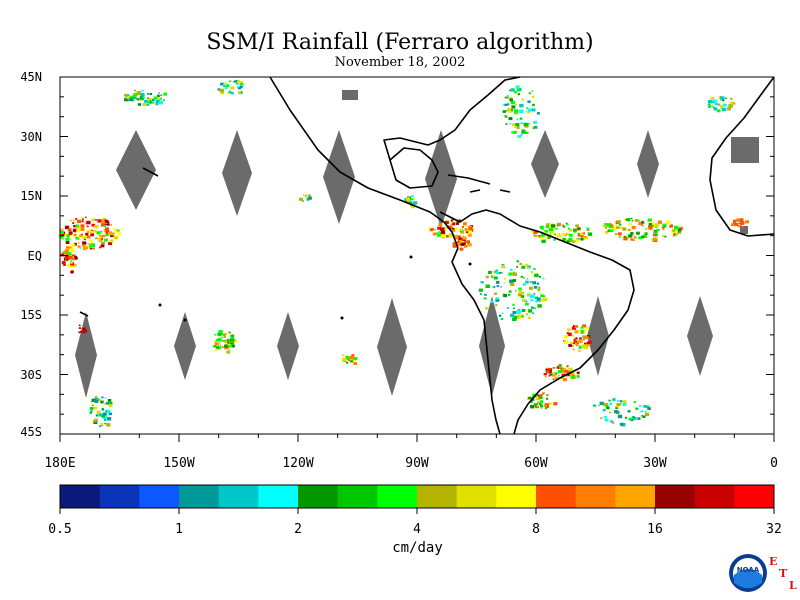  Describe the element at coordinates (744, 230) in the screenshot. I see `no-data-patch` at that location.